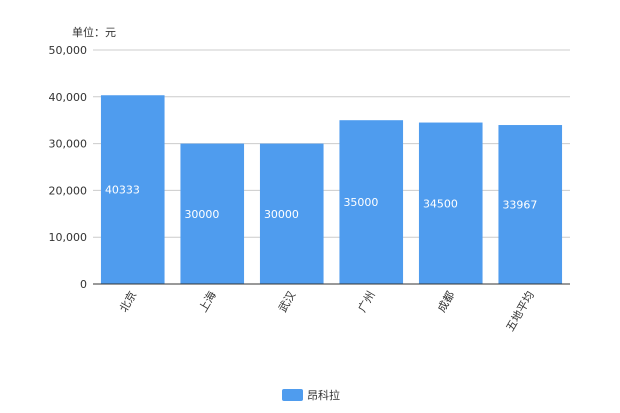  I want to click on bar-data-label: 33967, so click(519, 205).